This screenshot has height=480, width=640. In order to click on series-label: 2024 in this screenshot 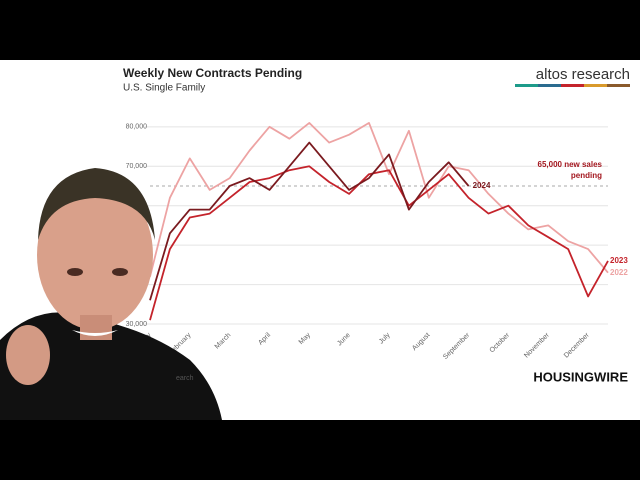, I will do `click(482, 185)`.